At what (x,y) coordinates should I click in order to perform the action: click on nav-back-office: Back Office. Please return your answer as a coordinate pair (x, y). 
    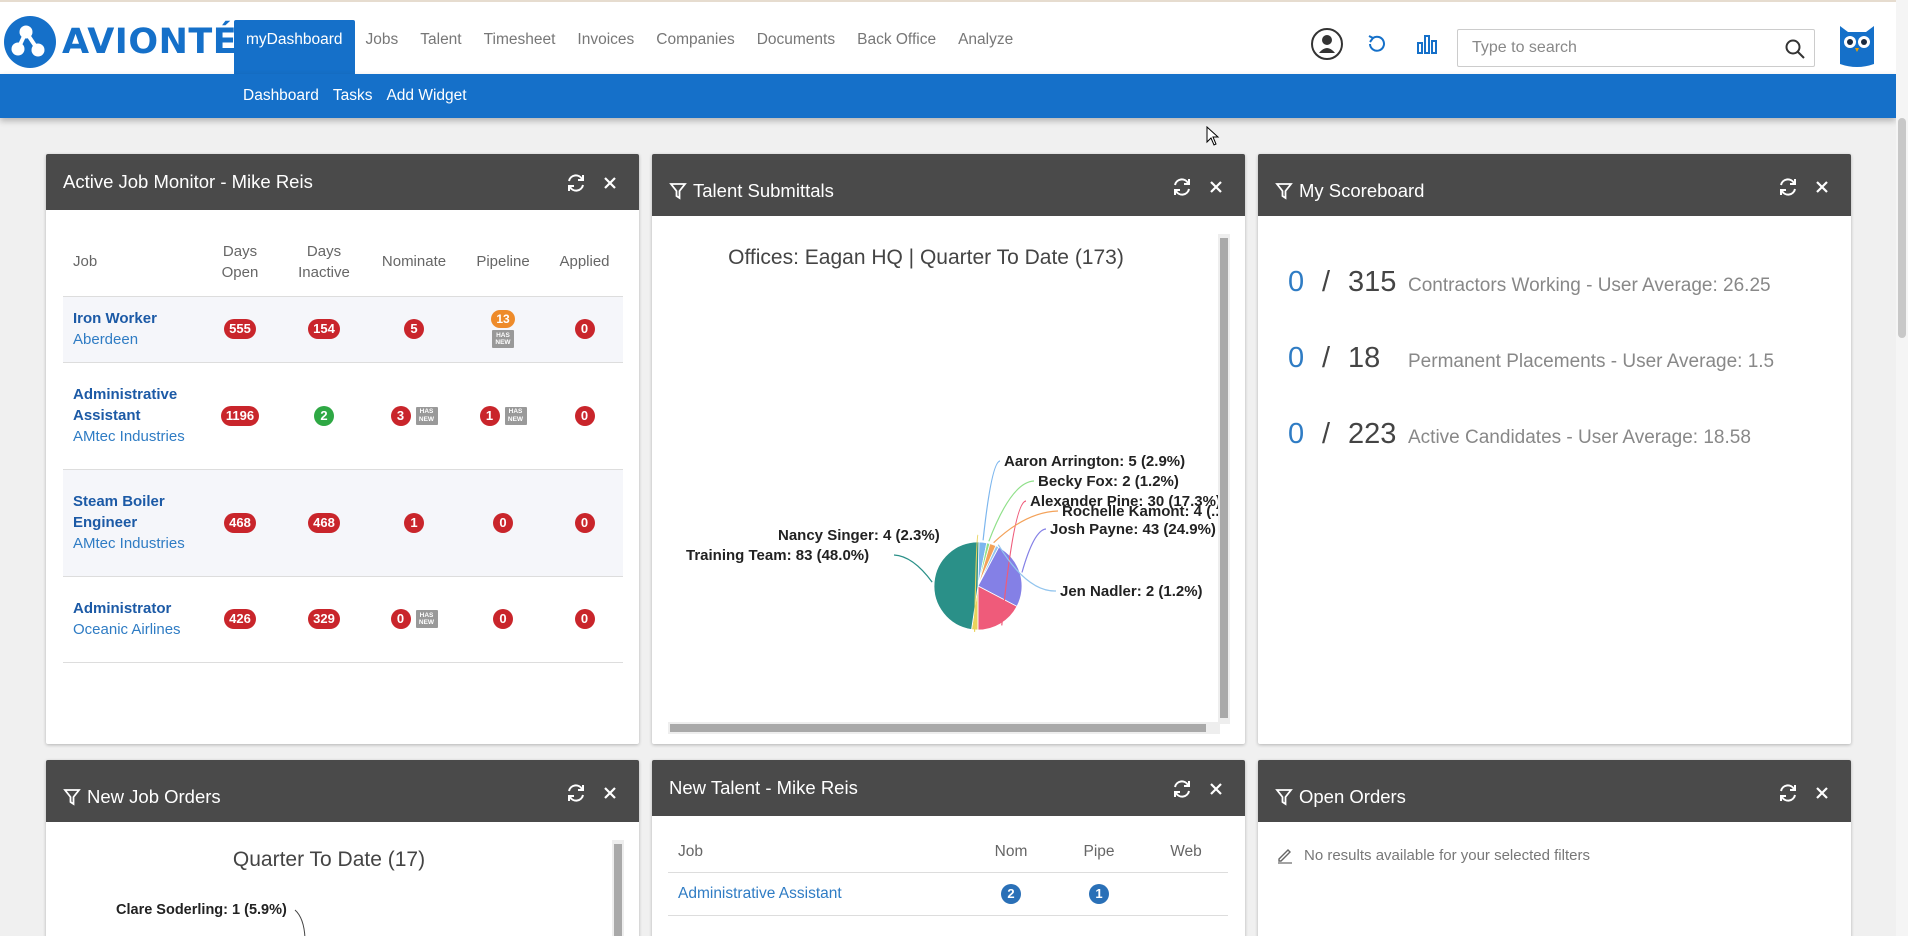
    Looking at the image, I should click on (897, 39).